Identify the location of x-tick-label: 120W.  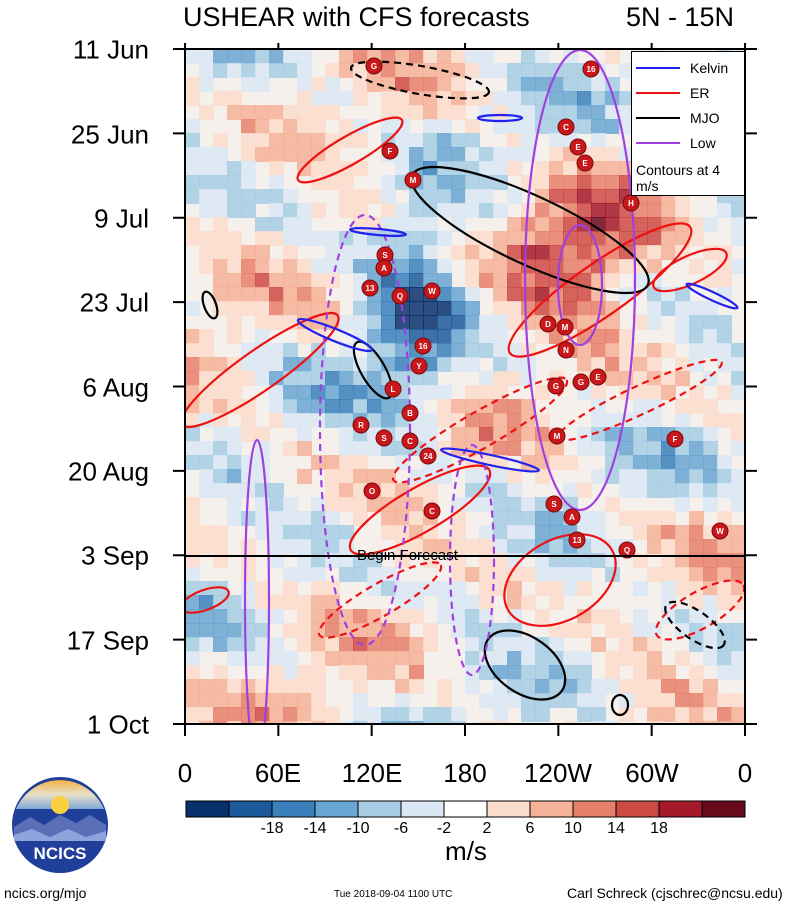
(558, 773).